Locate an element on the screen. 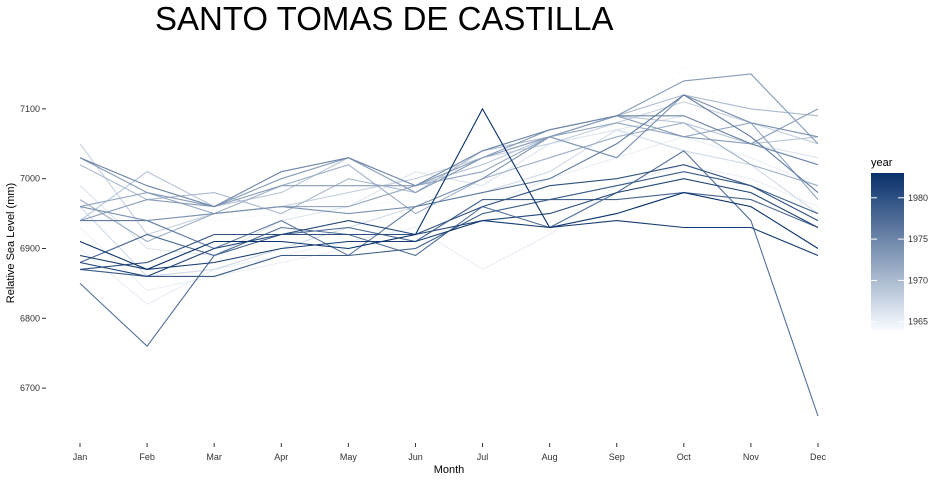 The height and width of the screenshot is (480, 940). y-axis: 6700 6800 6900 7000 7100 is located at coordinates (33, 248).